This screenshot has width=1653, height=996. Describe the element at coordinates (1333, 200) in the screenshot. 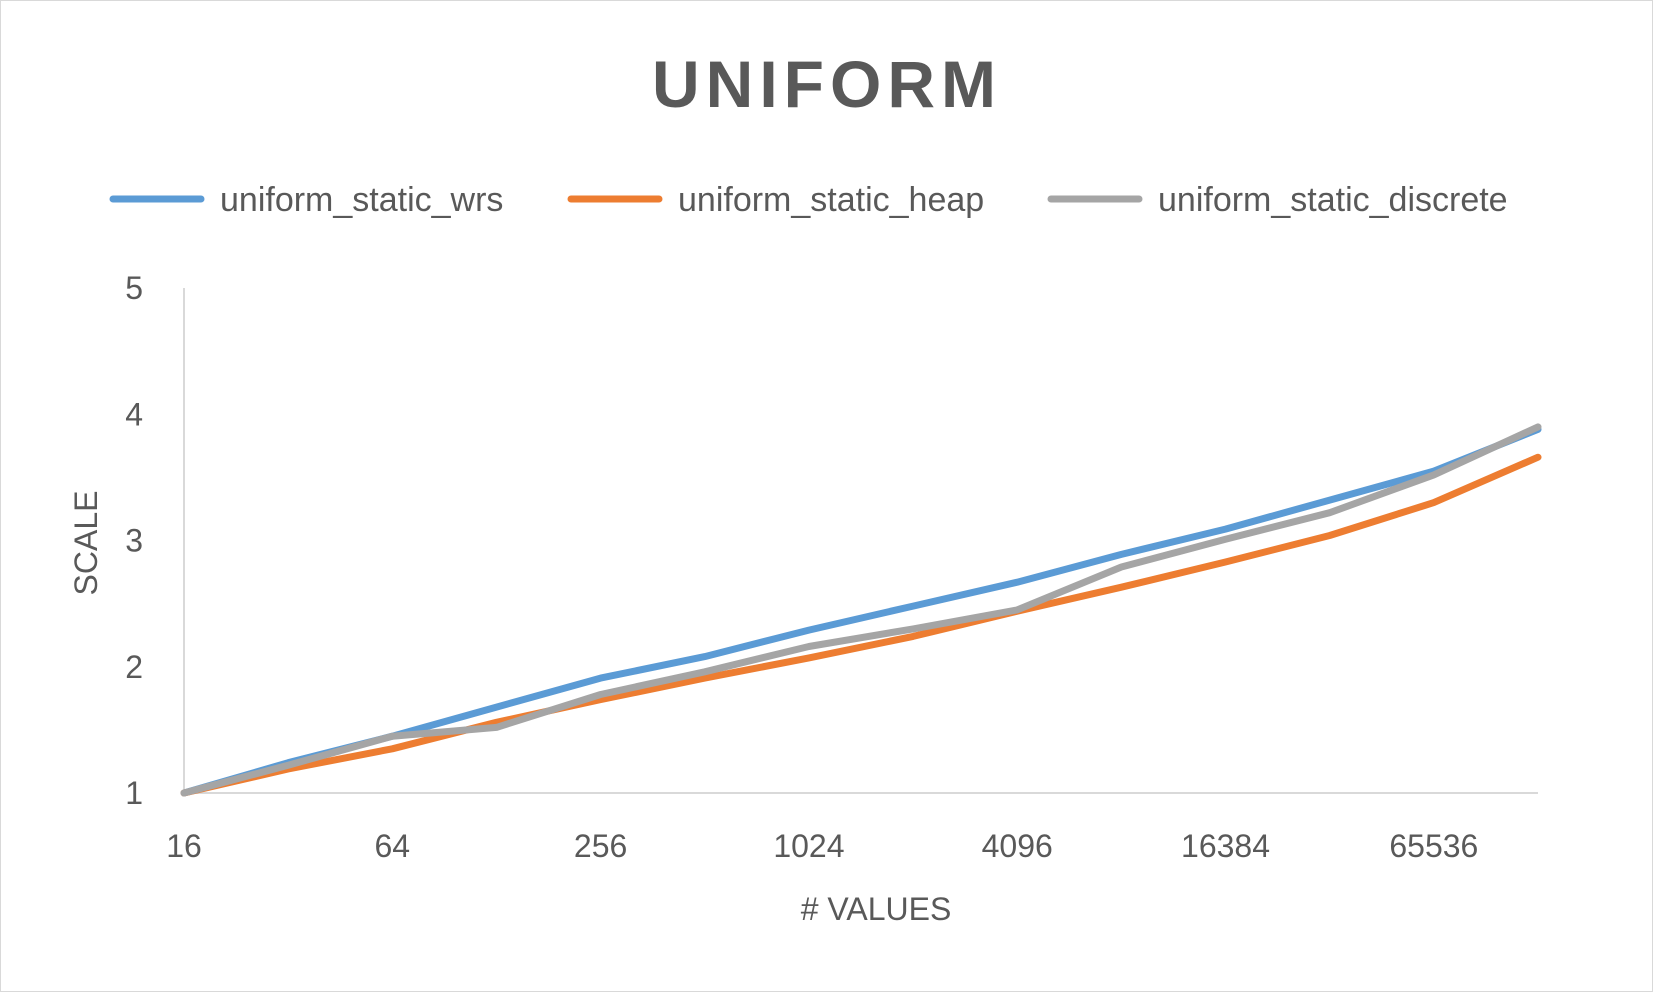

I see `legend-label: uniform_static_discrete` at that location.